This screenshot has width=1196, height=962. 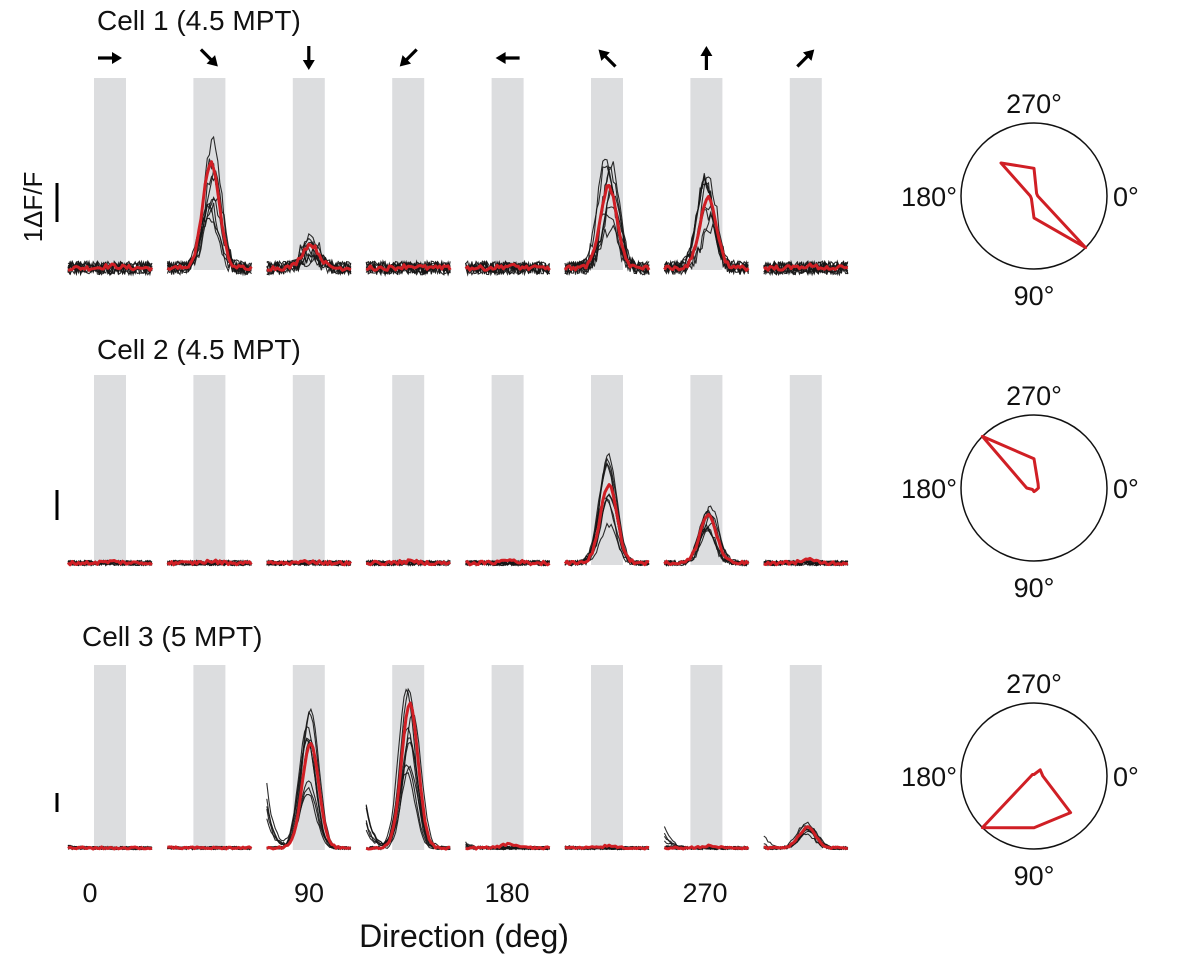 What do you see at coordinates (309, 893) in the screenshot?
I see `x-tick-label-90: 90` at bounding box center [309, 893].